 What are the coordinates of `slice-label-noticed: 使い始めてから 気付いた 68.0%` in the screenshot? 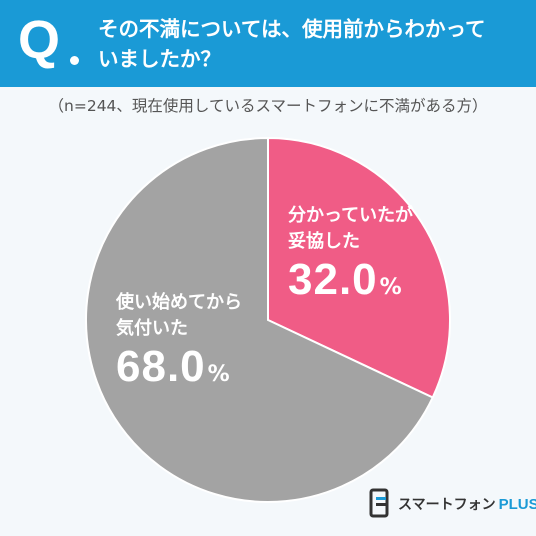 It's located at (179, 341).